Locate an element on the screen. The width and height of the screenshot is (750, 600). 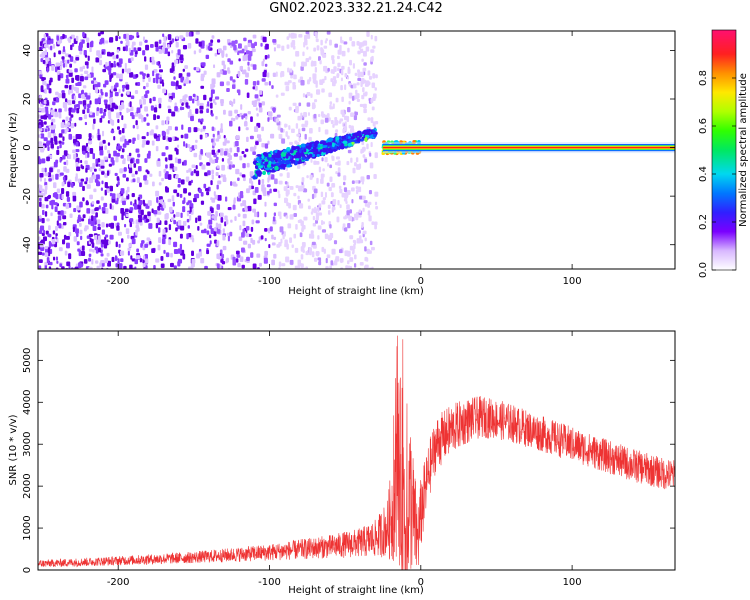
y-tick-label: 2000 is located at coordinates (27, 485).